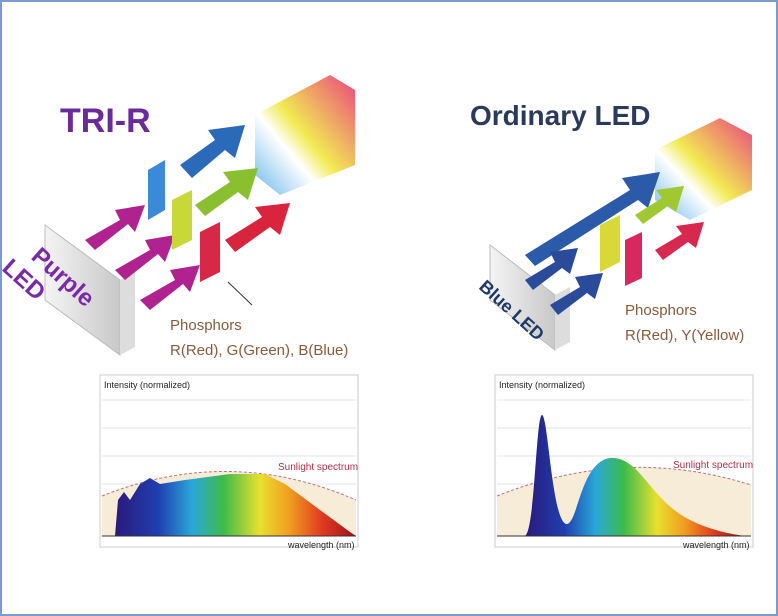 The height and width of the screenshot is (616, 778). Describe the element at coordinates (305, 135) in the screenshot. I see `light-beam` at that location.